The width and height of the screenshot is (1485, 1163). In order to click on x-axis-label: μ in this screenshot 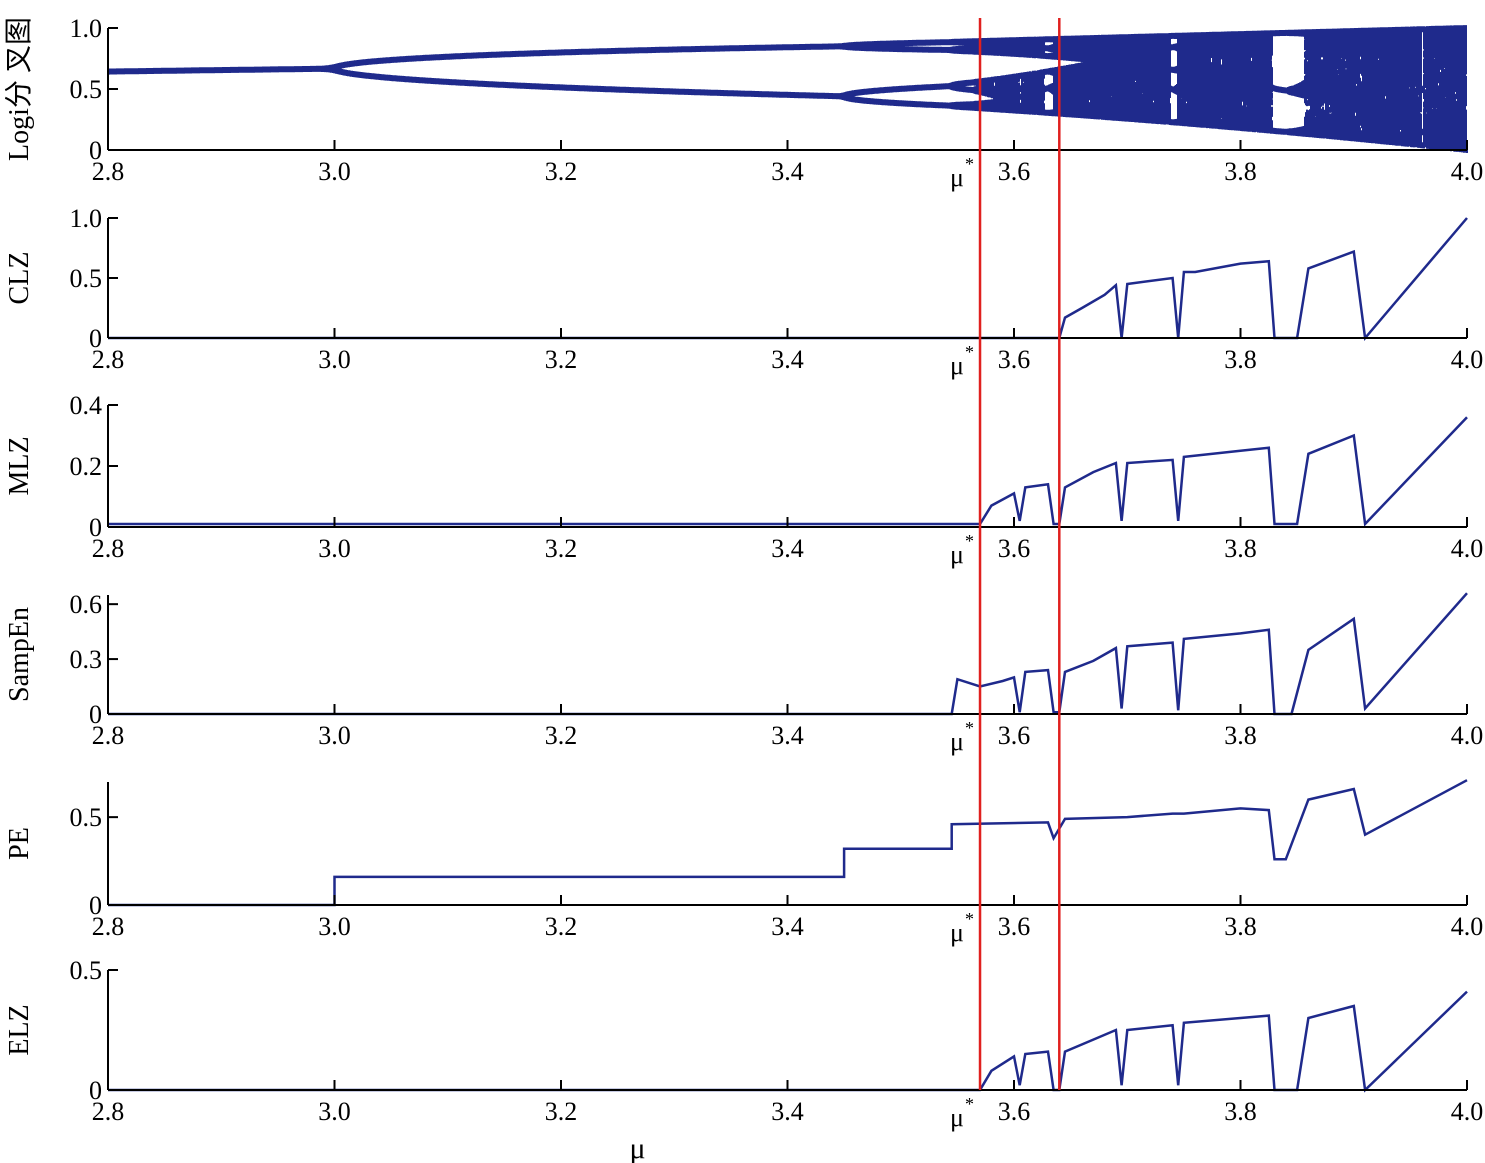, I will do `click(637, 1147)`.